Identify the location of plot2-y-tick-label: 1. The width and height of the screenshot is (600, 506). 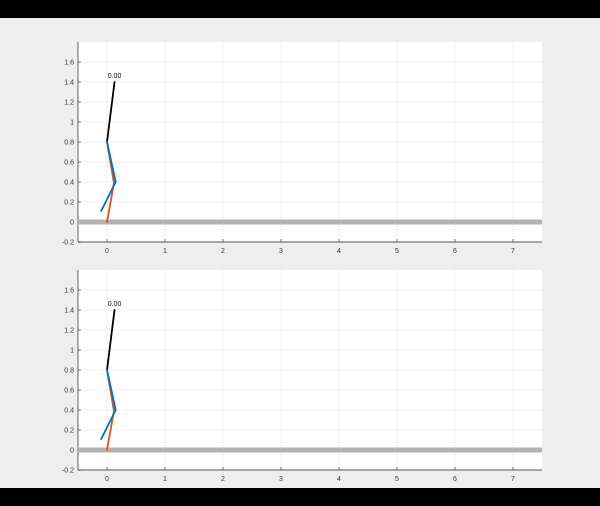
(72, 351).